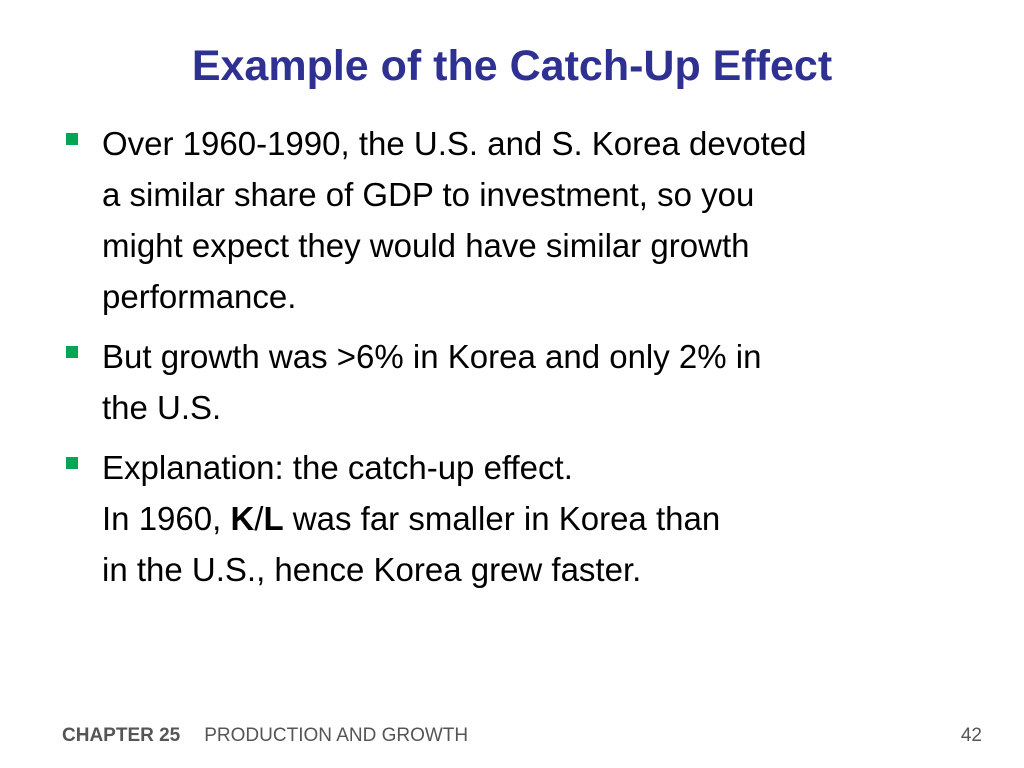  What do you see at coordinates (162, 407) in the screenshot?
I see `bullet-text-line: the U.S.` at bounding box center [162, 407].